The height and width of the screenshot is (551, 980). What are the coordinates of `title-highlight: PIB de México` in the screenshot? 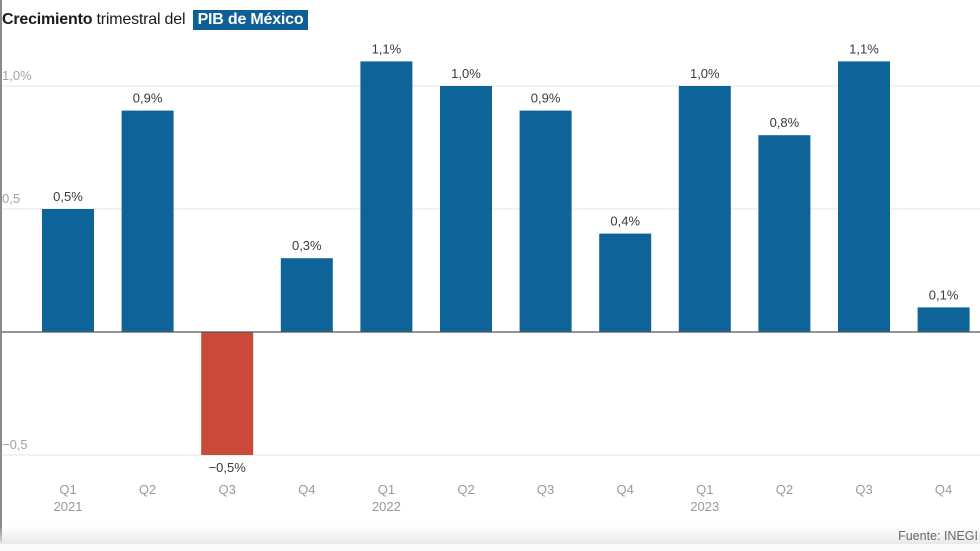 It's located at (250, 20).